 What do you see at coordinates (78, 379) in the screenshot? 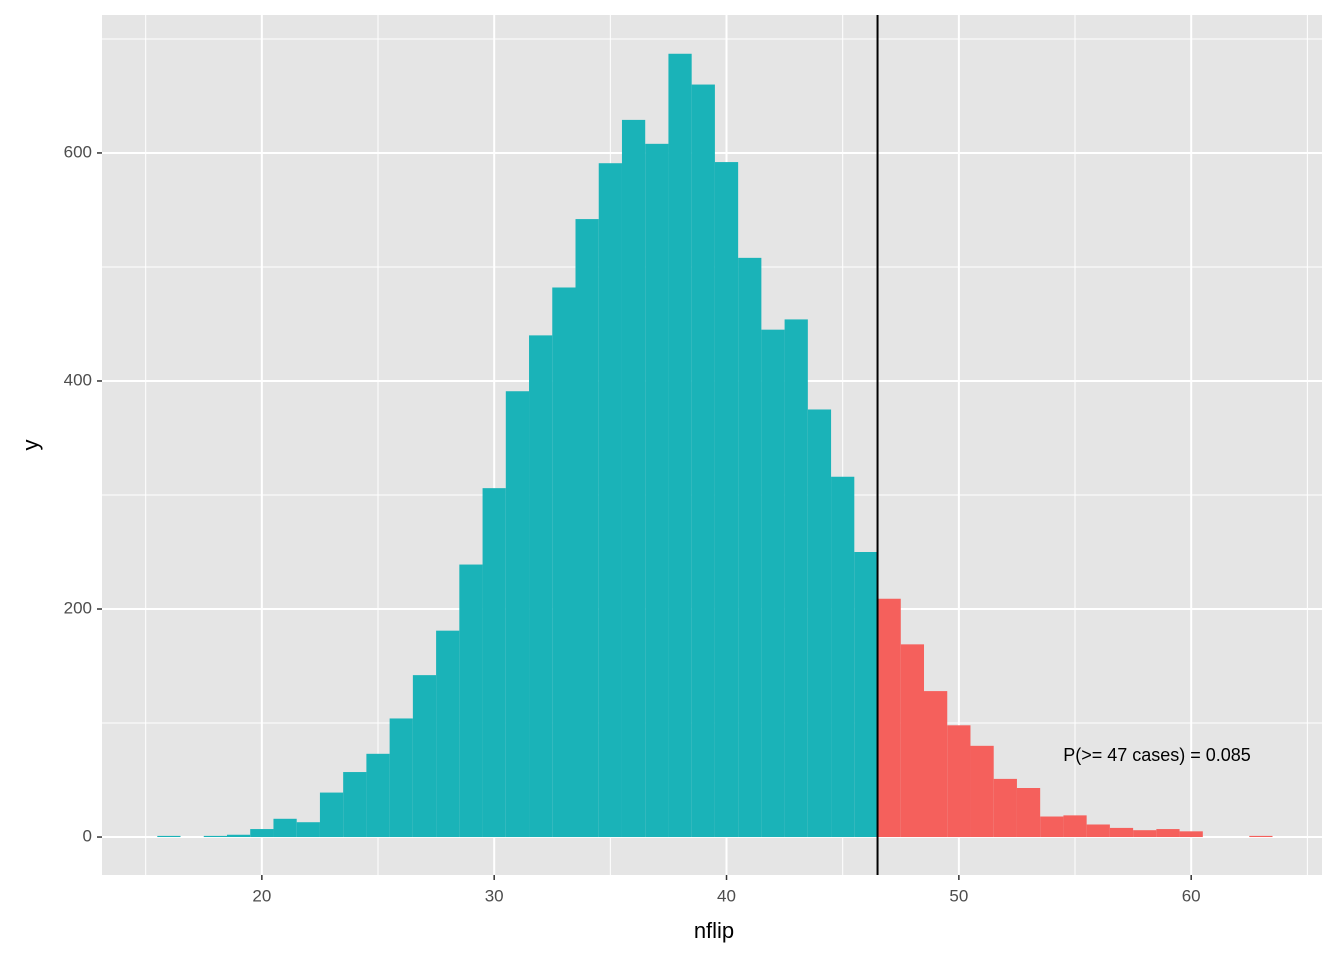
I see `y-tick-label: 400` at bounding box center [78, 379].